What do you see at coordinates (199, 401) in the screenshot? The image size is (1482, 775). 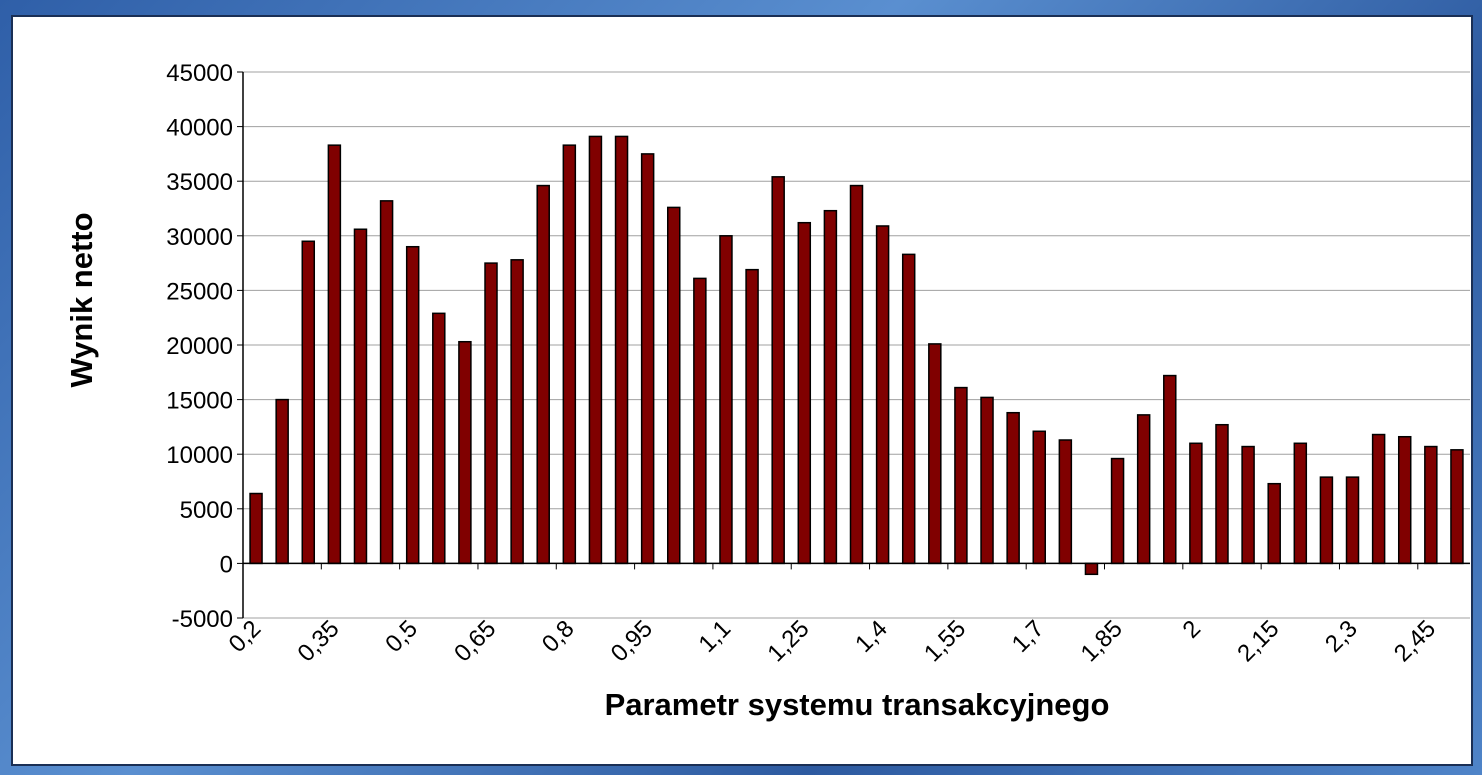 I see `y-tick-label: 15000` at bounding box center [199, 401].